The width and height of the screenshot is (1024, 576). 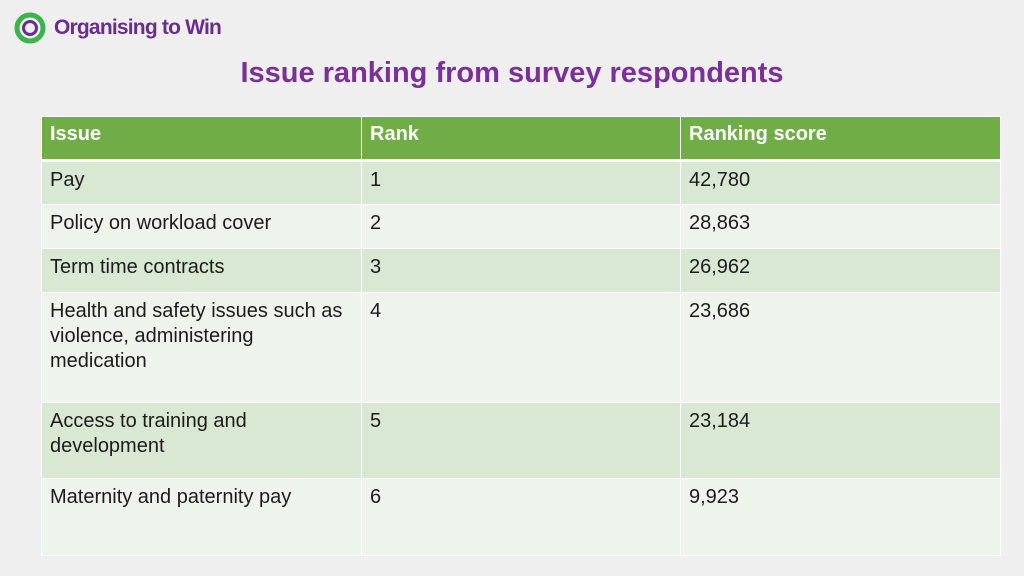 What do you see at coordinates (840, 347) in the screenshot?
I see `cell-score: 23,686` at bounding box center [840, 347].